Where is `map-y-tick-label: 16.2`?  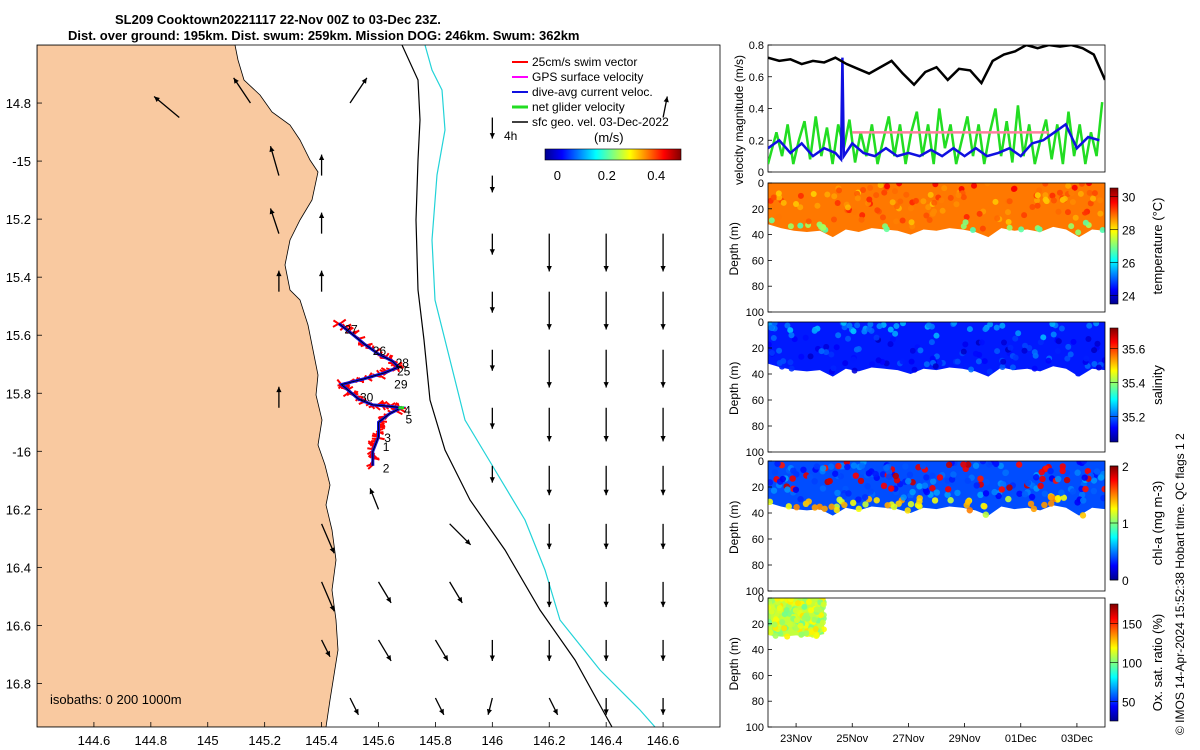
map-y-tick-label: 16.2 is located at coordinates (18, 509).